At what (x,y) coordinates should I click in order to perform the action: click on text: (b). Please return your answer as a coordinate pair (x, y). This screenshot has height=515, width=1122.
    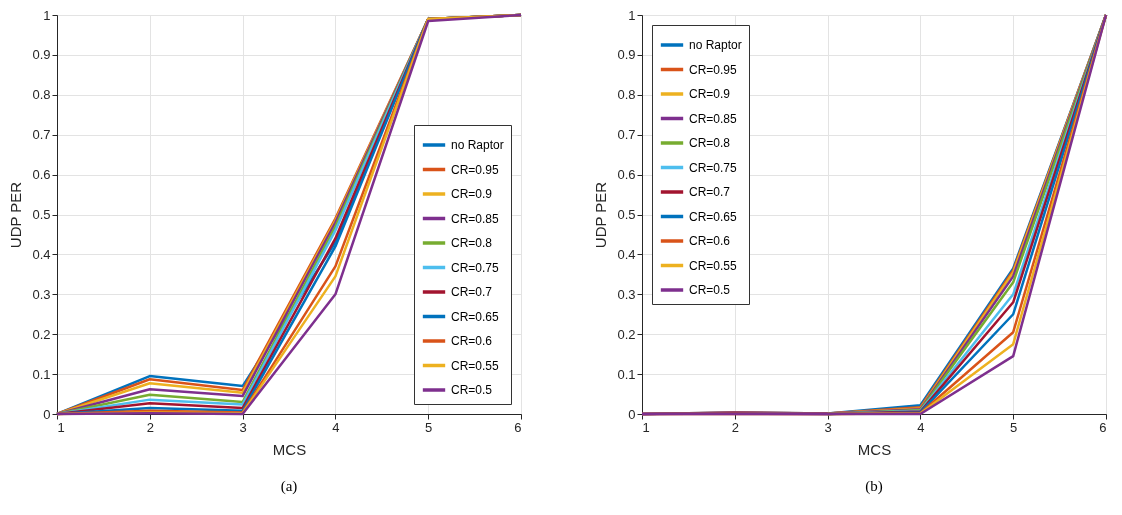
    Looking at the image, I should click on (874, 486).